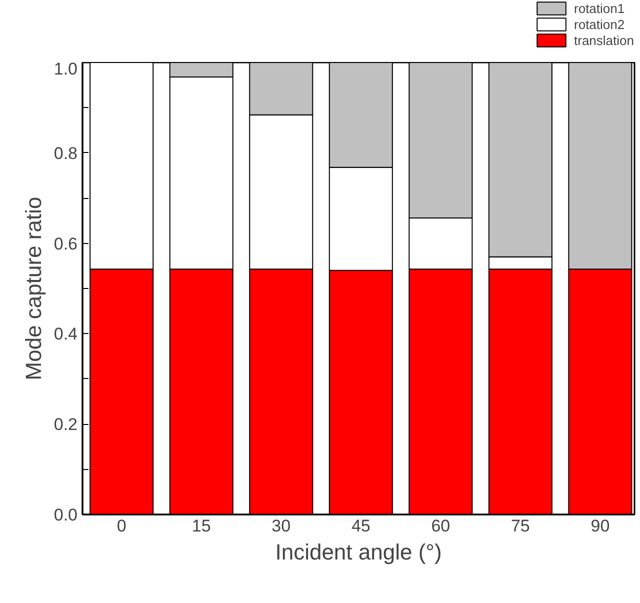 This screenshot has width=640, height=603. I want to click on x-tick-label: 75, so click(520, 526).